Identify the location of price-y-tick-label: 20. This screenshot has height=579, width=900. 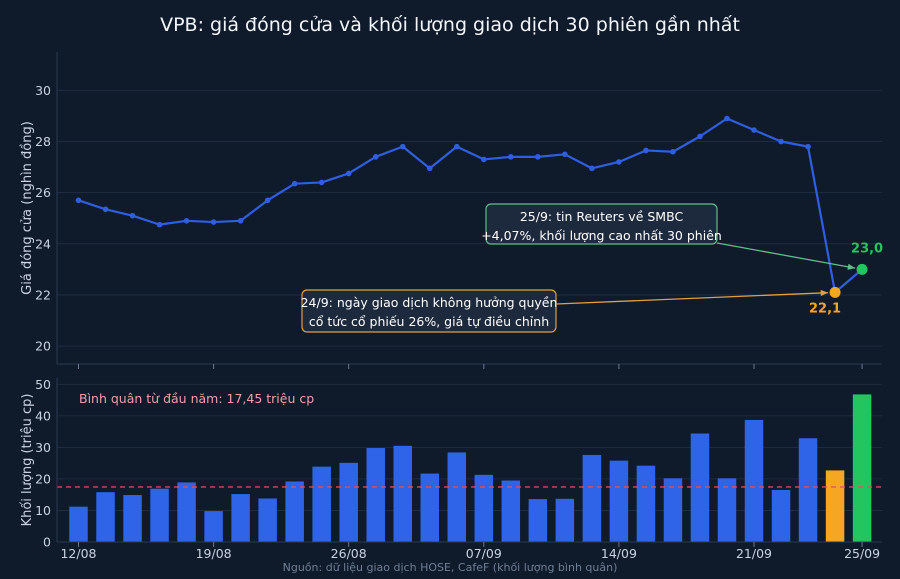
(43, 346).